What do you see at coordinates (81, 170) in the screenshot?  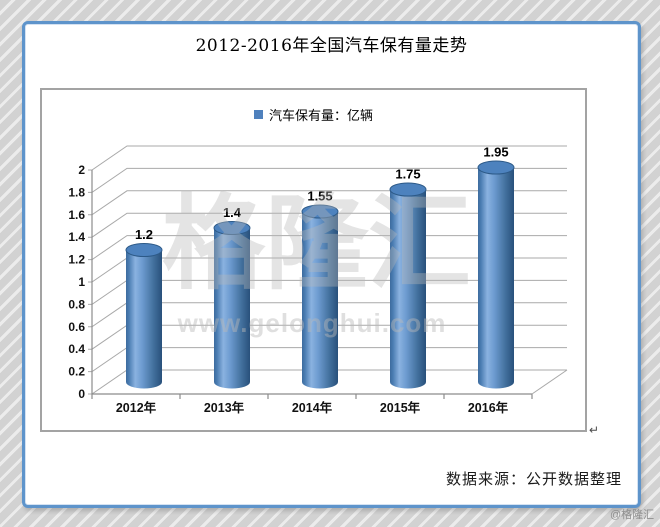 I see `y-axis-label: 2` at bounding box center [81, 170].